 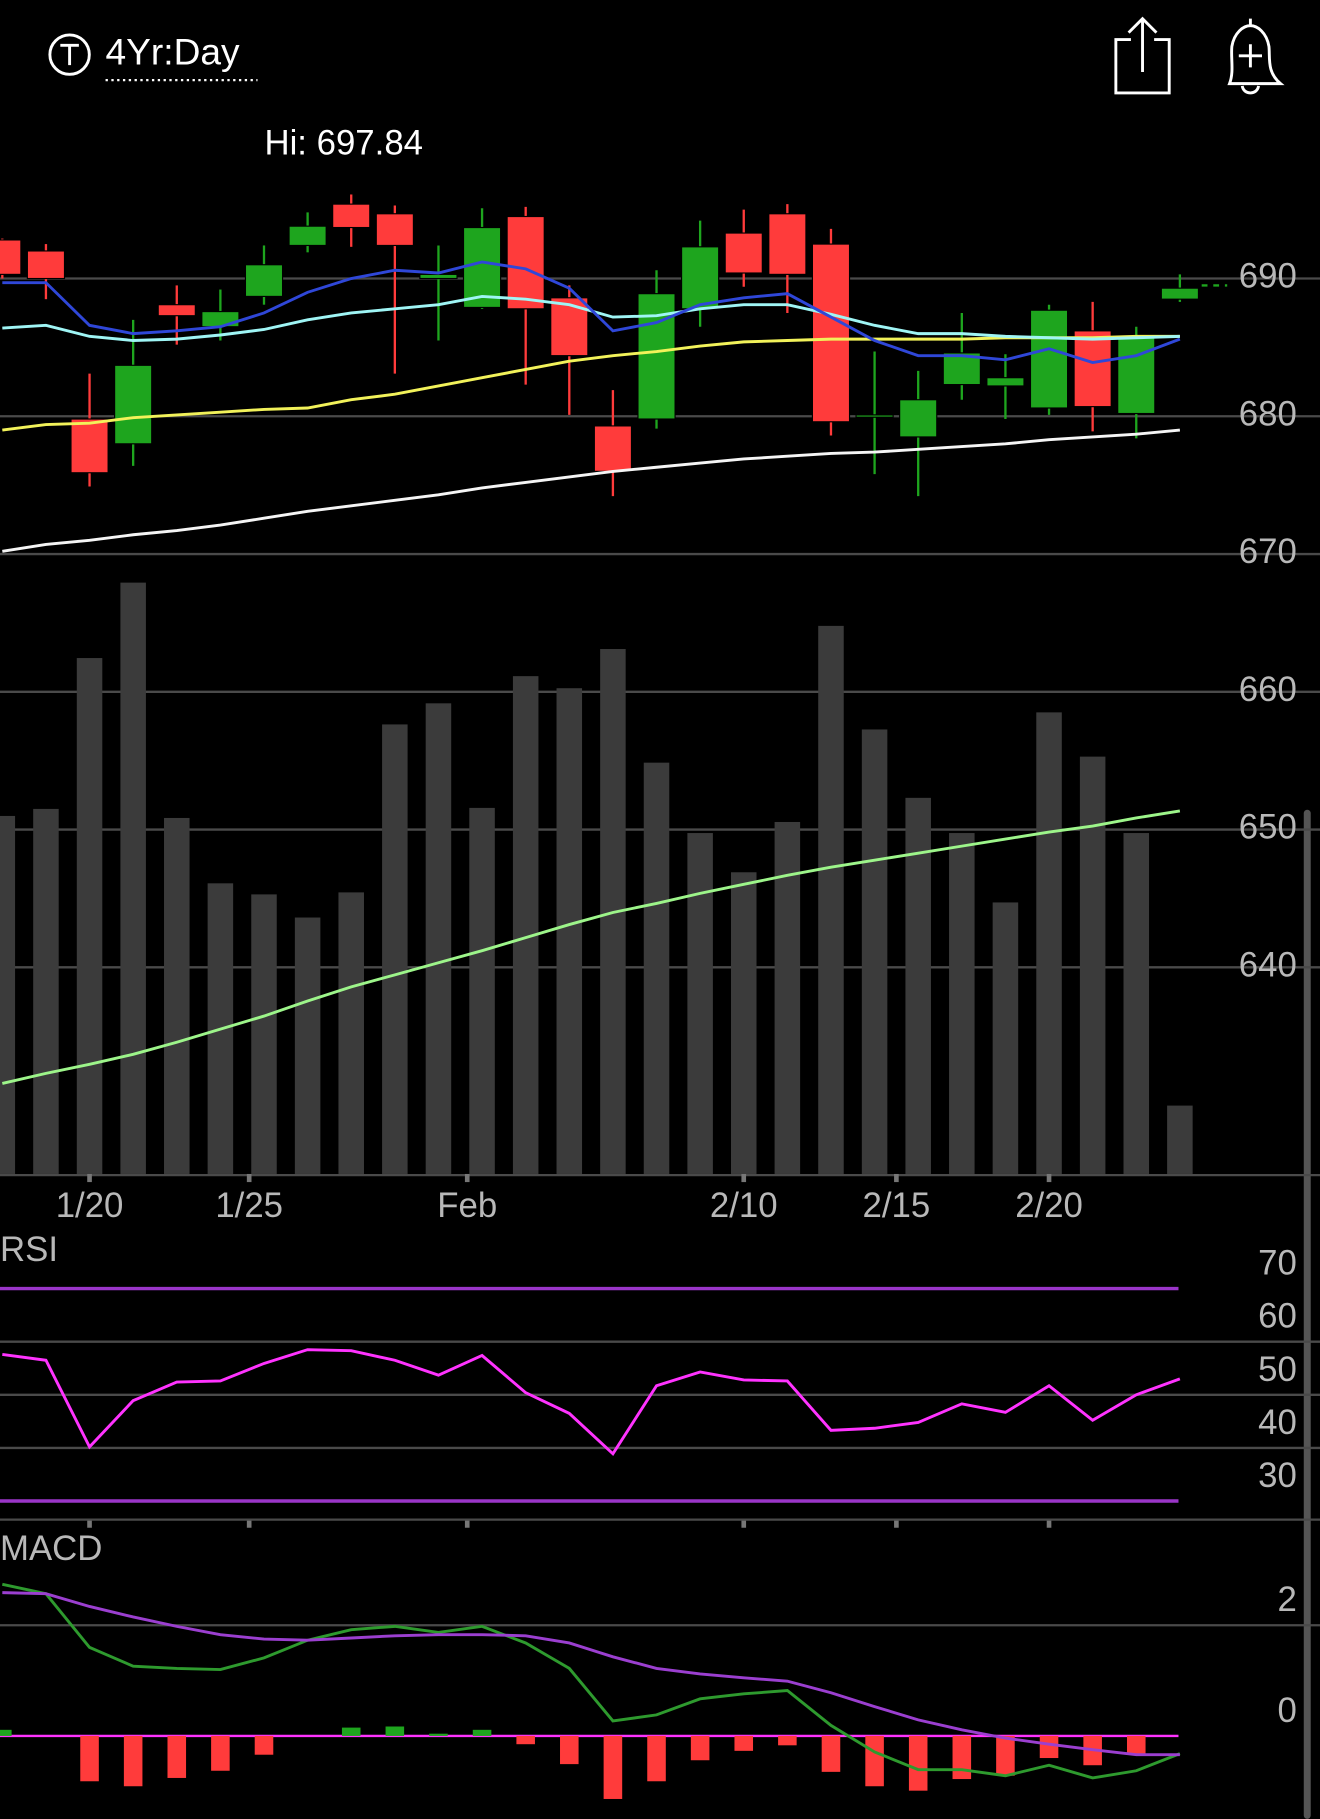 What do you see at coordinates (249, 1206) in the screenshot?
I see `x-tick-label: 1/25` at bounding box center [249, 1206].